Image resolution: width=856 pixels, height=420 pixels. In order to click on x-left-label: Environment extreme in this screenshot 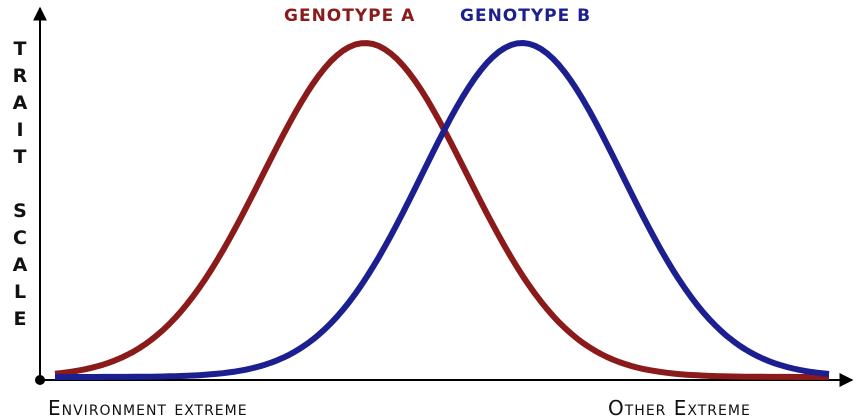, I will do `click(148, 408)`.